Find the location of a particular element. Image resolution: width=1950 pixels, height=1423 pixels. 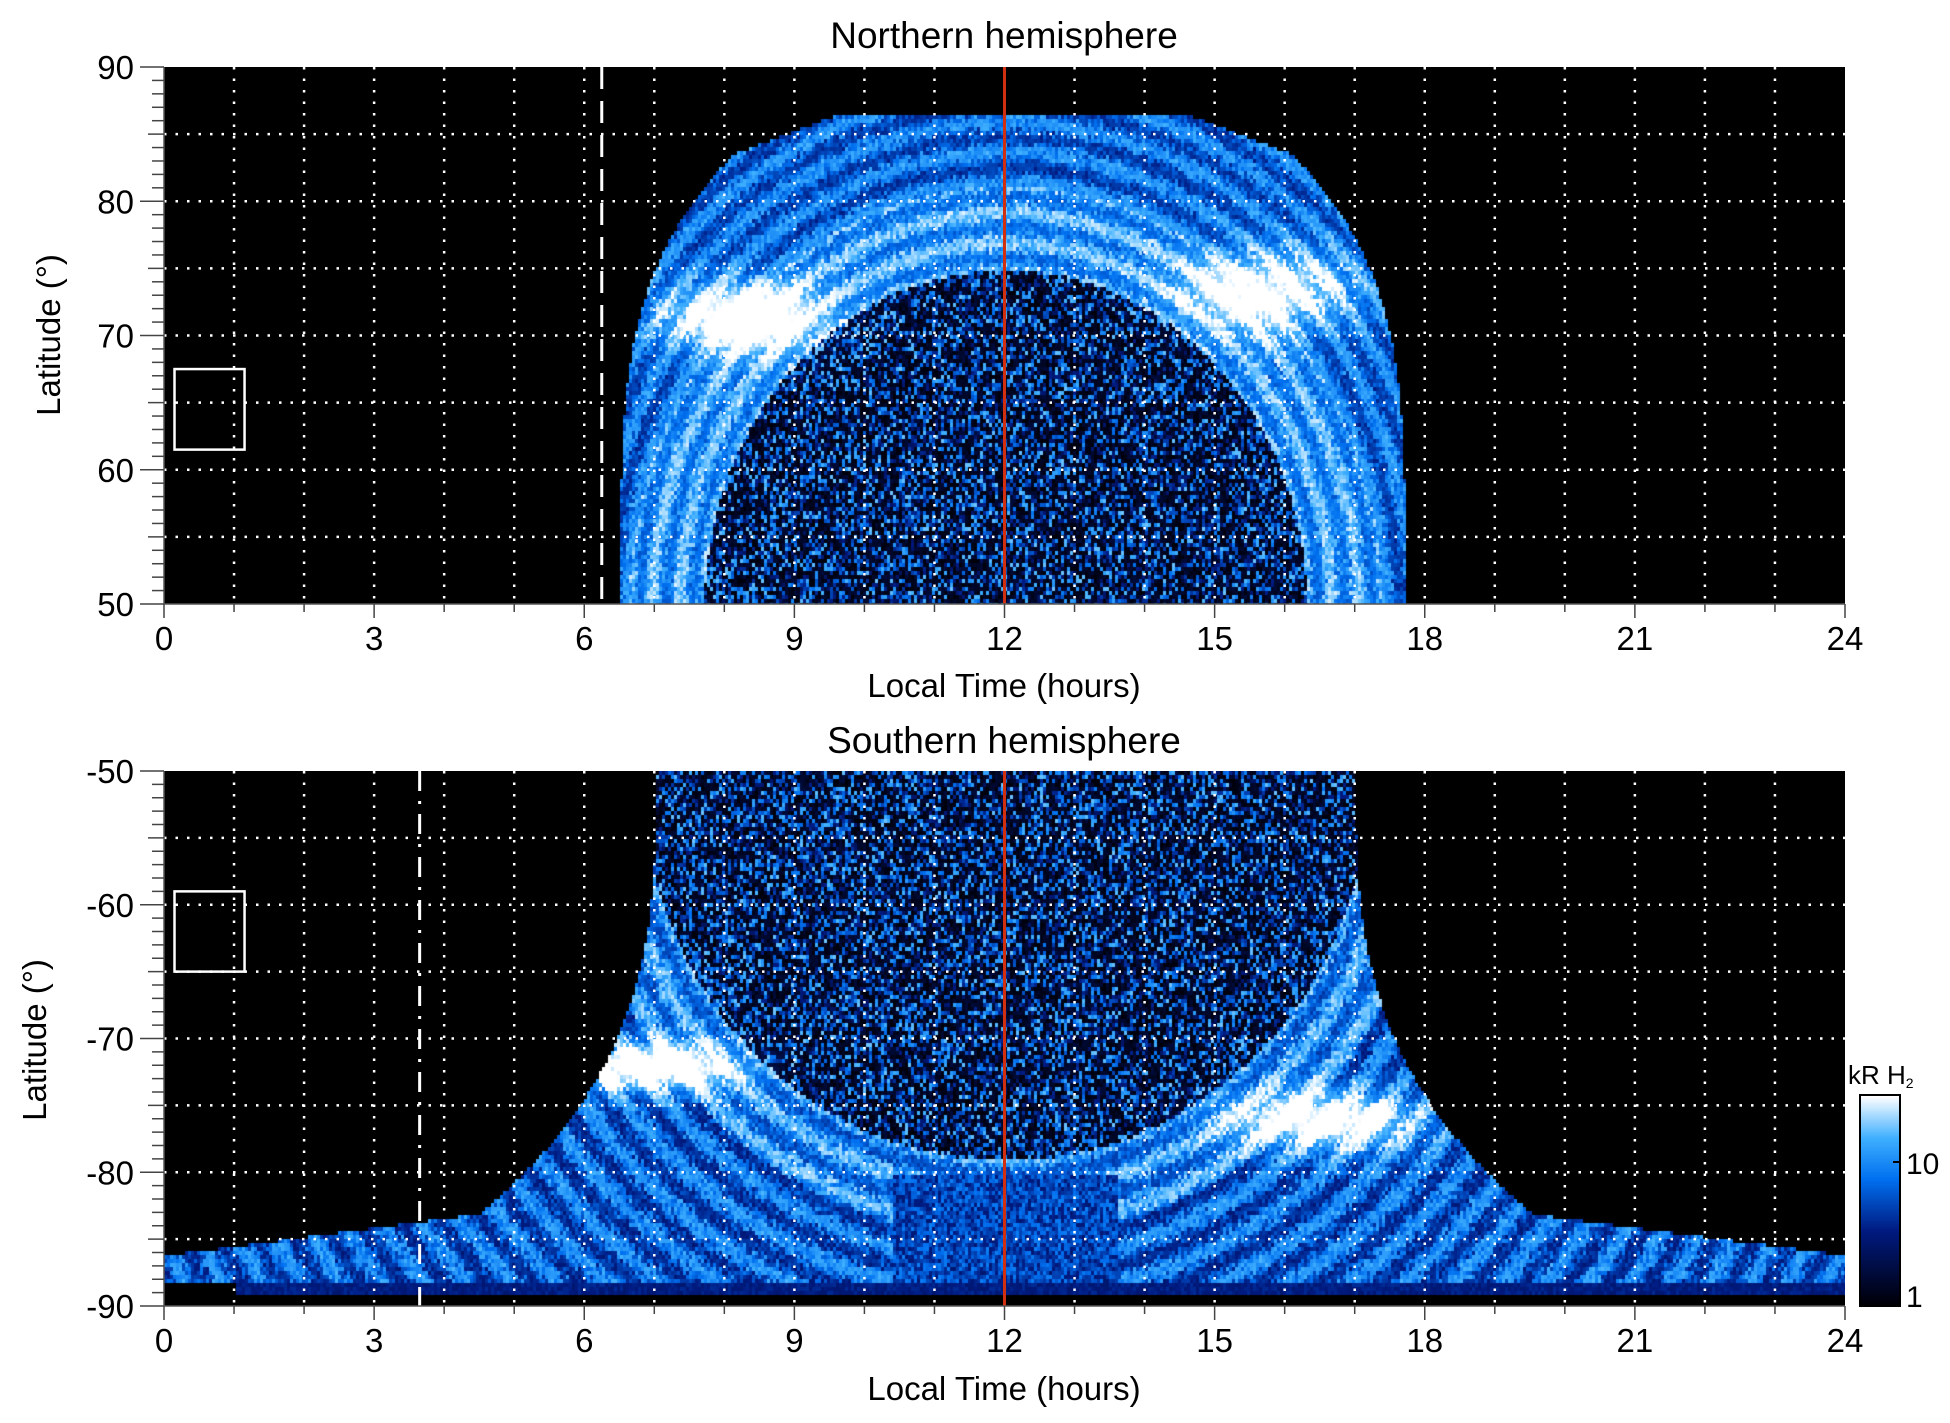

colorbar-frame is located at coordinates (1880, 1200).